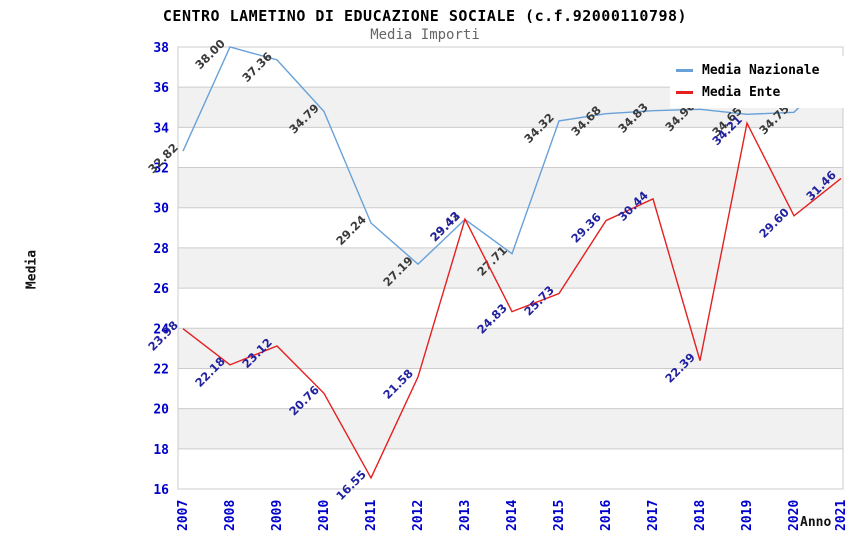 Image resolution: width=850 pixels, height=550 pixels. Describe the element at coordinates (841, 515) in the screenshot. I see `svg-text: 2021` at that location.